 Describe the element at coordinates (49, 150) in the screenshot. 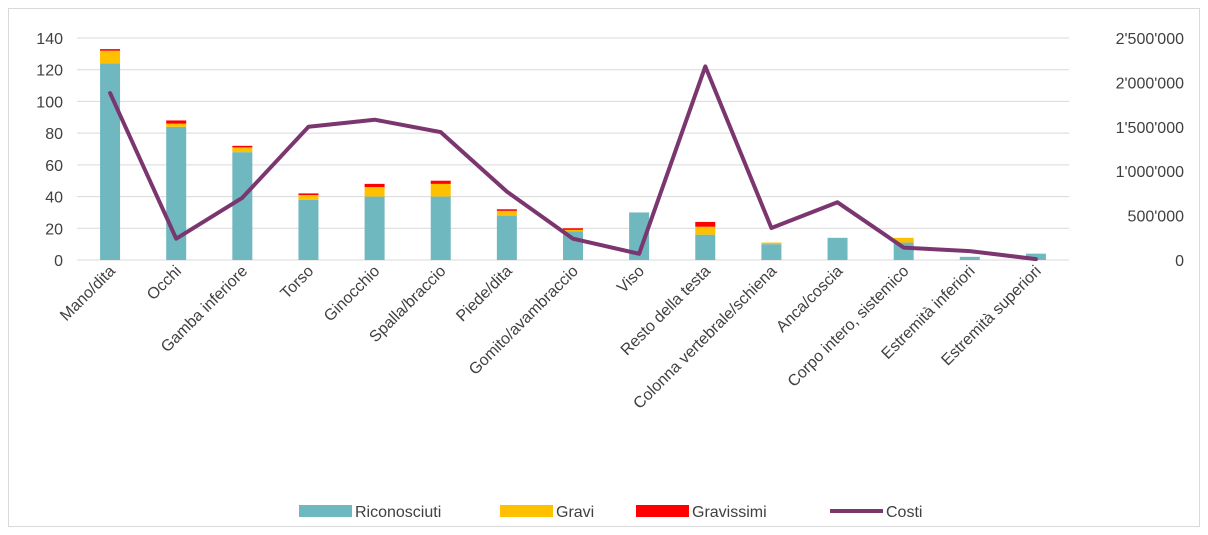

I see `y-axis-left: 0 20 40 60 80 100 120 140` at that location.